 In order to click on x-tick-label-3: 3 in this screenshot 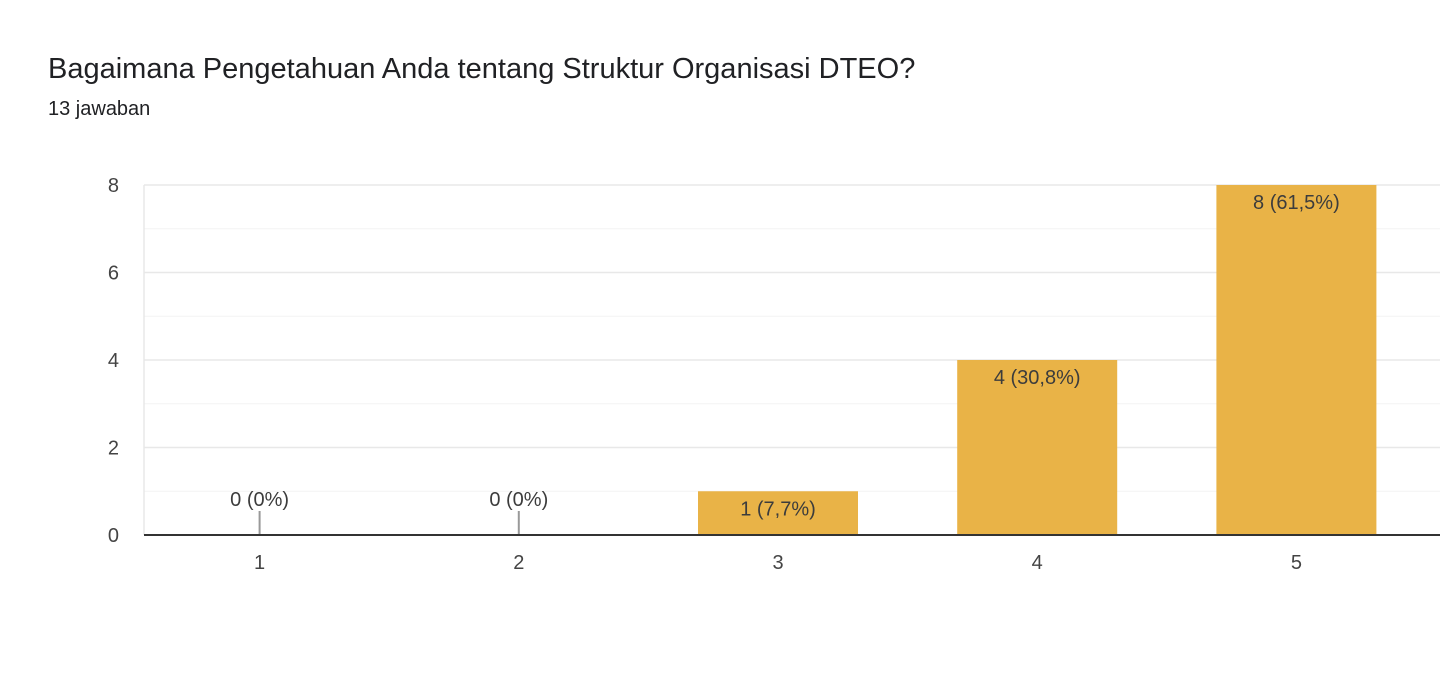, I will do `click(777, 563)`.